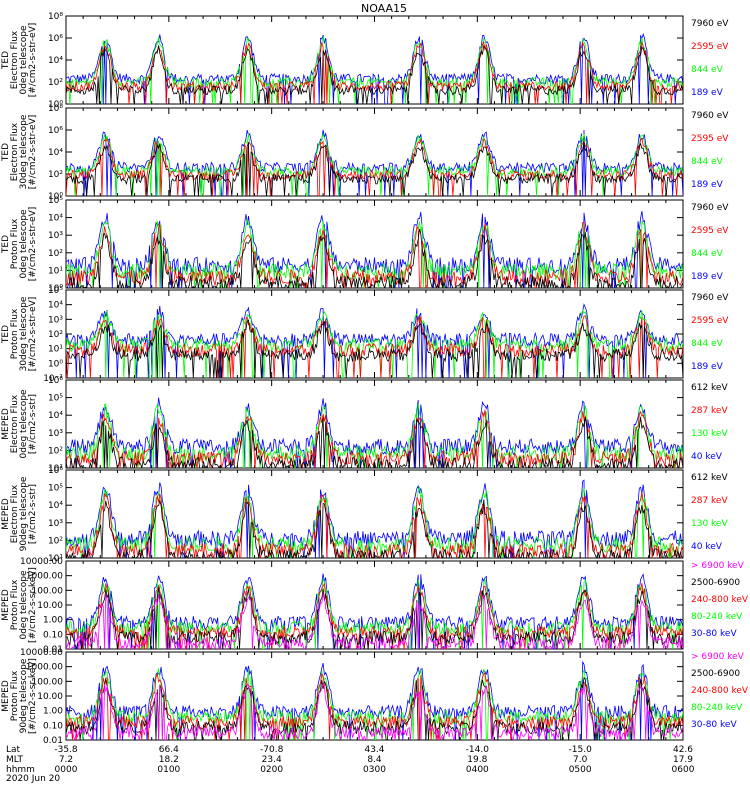  What do you see at coordinates (683, 750) in the screenshot?
I see `x-tick-label: 42.6` at bounding box center [683, 750].